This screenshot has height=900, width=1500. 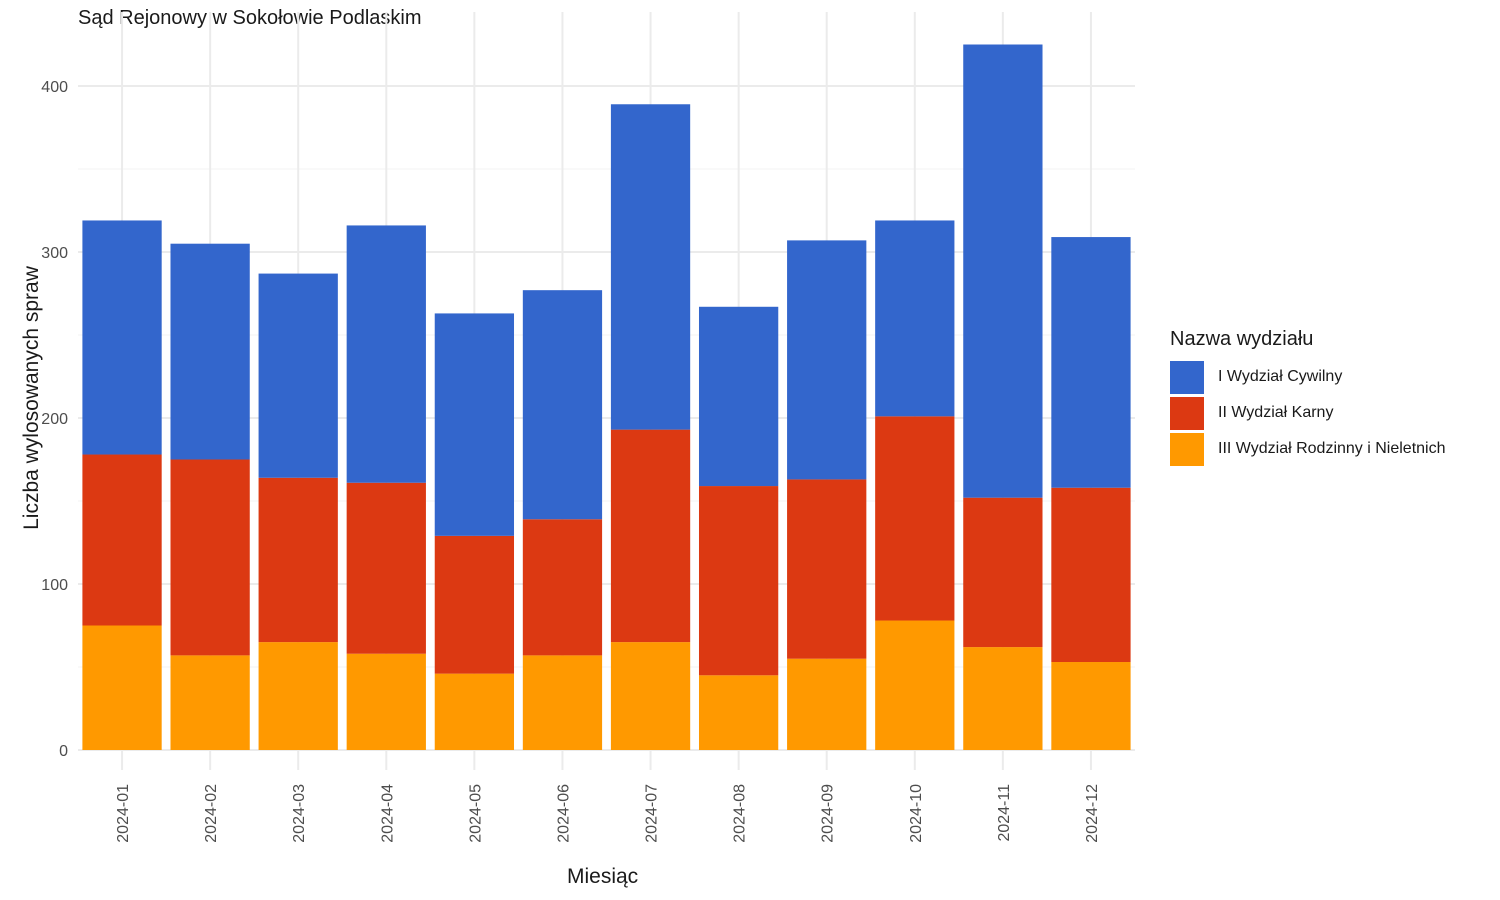 What do you see at coordinates (563, 813) in the screenshot?
I see `x-tick-label: 2024-06` at bounding box center [563, 813].